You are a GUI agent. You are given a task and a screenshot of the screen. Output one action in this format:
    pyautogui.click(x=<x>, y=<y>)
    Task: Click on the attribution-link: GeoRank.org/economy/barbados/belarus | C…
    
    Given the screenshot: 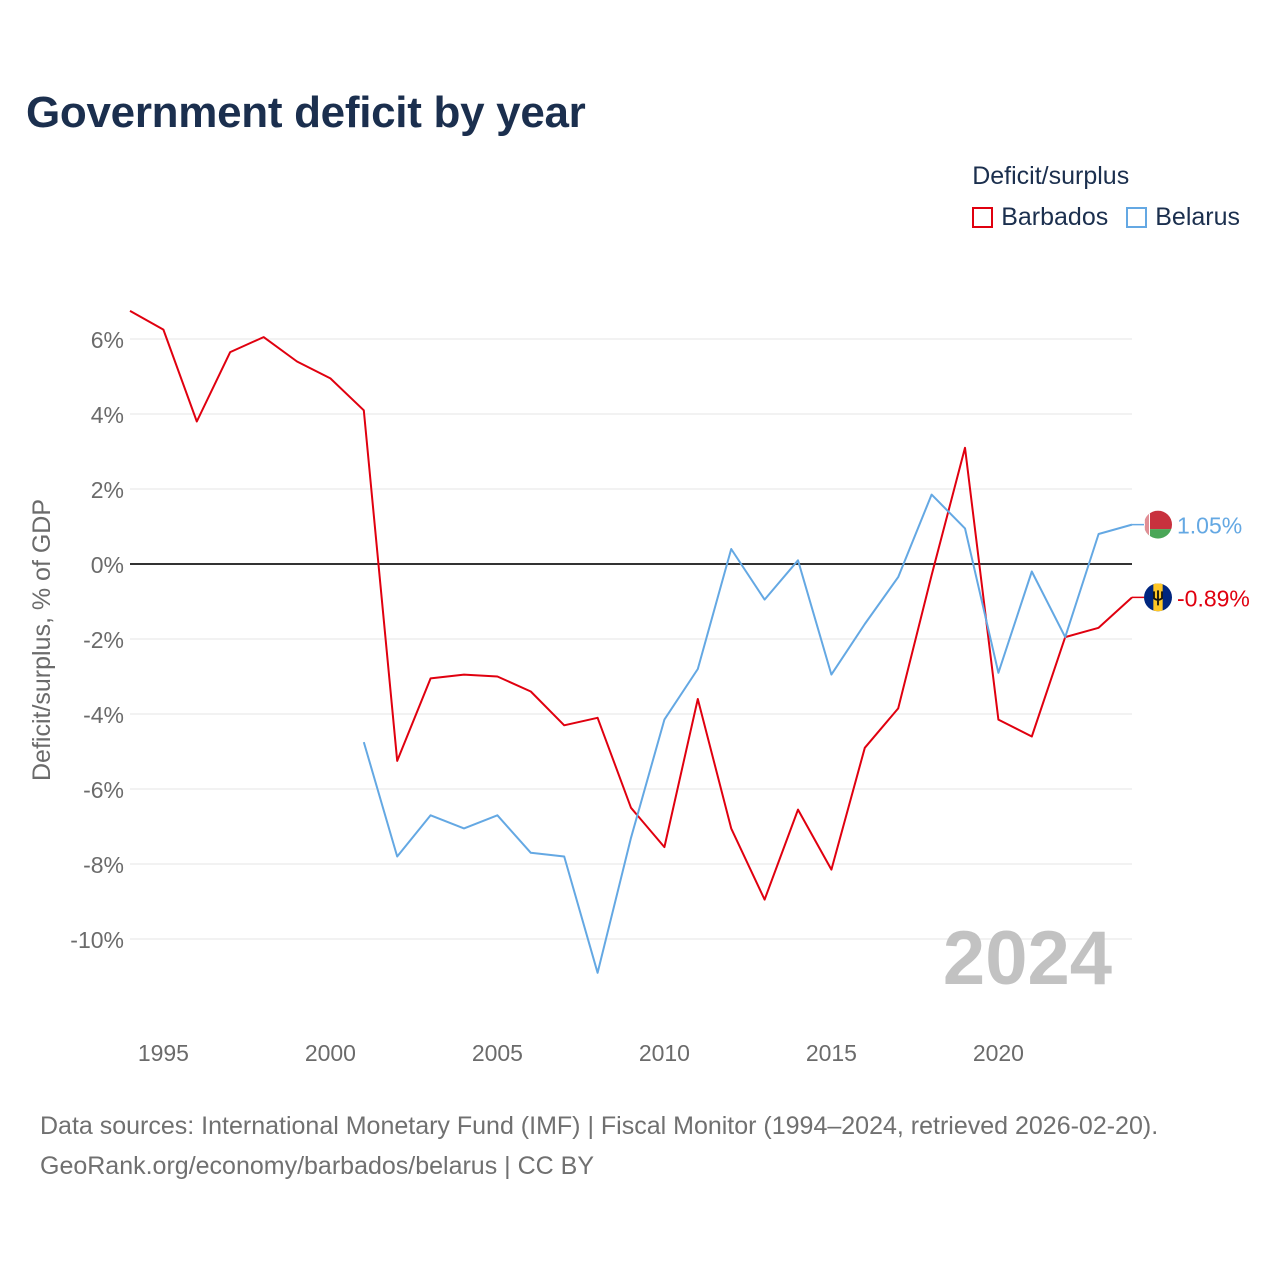 What is the action you would take?
    pyautogui.click(x=317, y=1166)
    